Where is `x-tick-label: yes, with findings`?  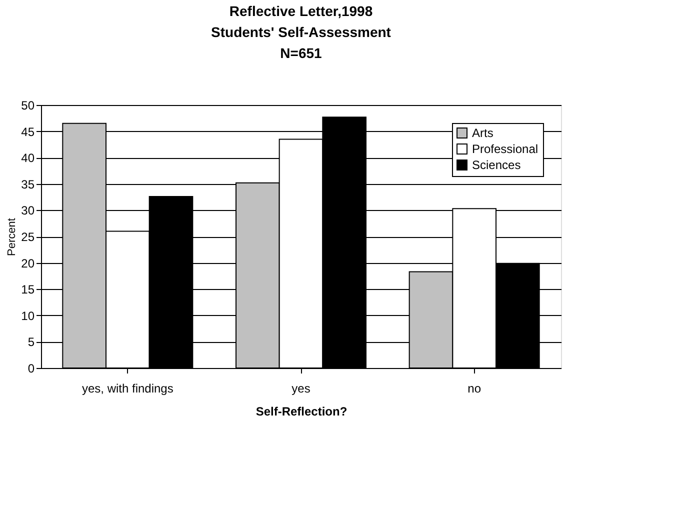 x-tick-label: yes, with findings is located at coordinates (128, 389).